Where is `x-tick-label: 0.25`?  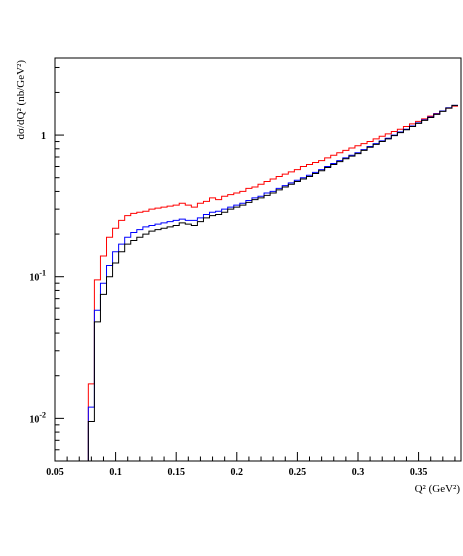 x-tick-label: 0.25 is located at coordinates (298, 472).